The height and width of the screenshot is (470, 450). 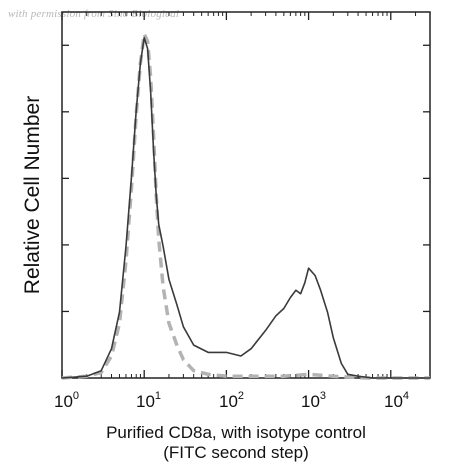 What do you see at coordinates (148, 400) in the screenshot?
I see `x-tick-label-1: 10¹` at bounding box center [148, 400].